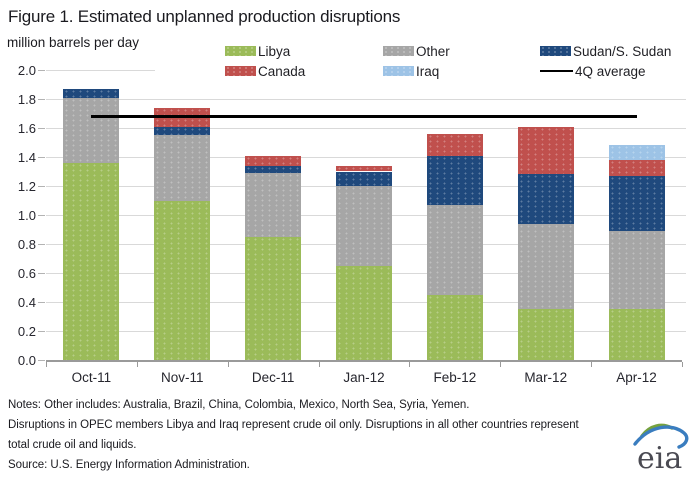  What do you see at coordinates (364, 116) in the screenshot?
I see `four-quarter-average-line` at bounding box center [364, 116].